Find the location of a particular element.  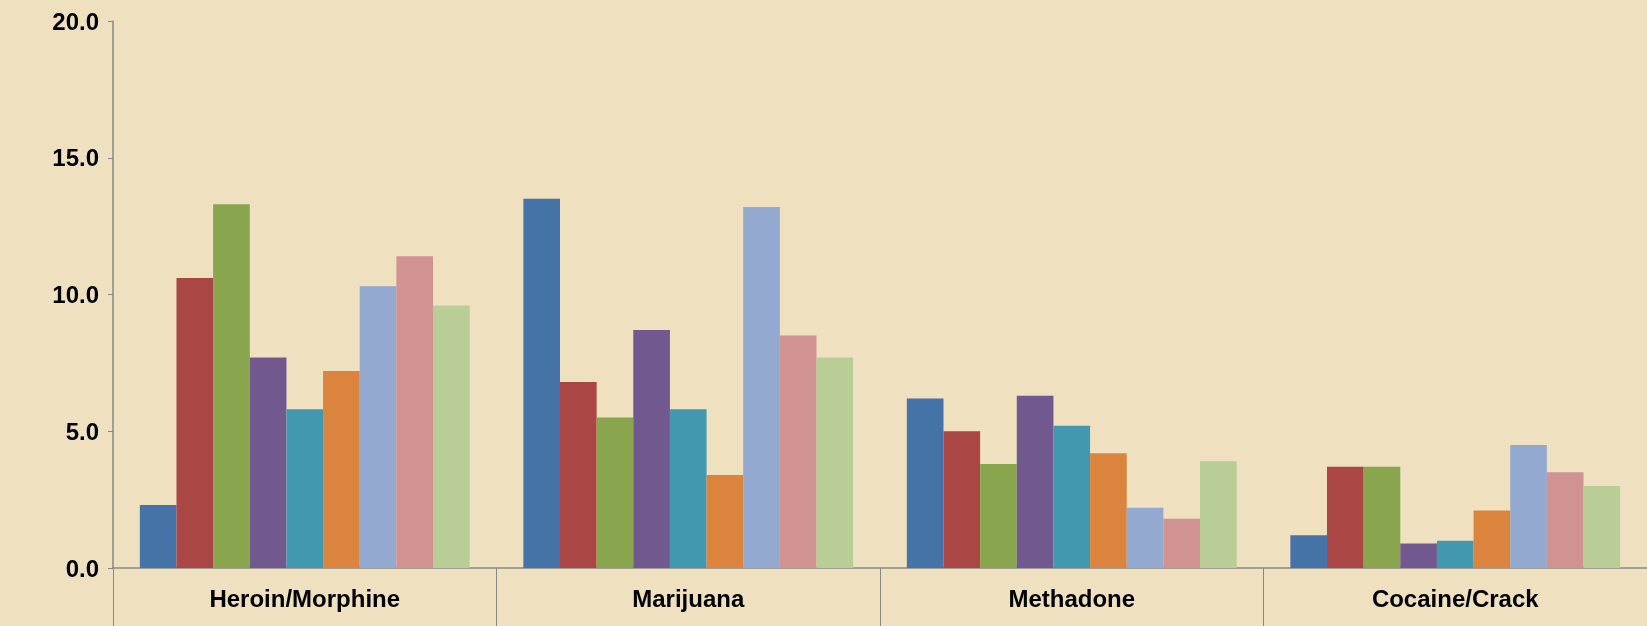

x-tick-label: Cocaine/Crack is located at coordinates (1455, 598).